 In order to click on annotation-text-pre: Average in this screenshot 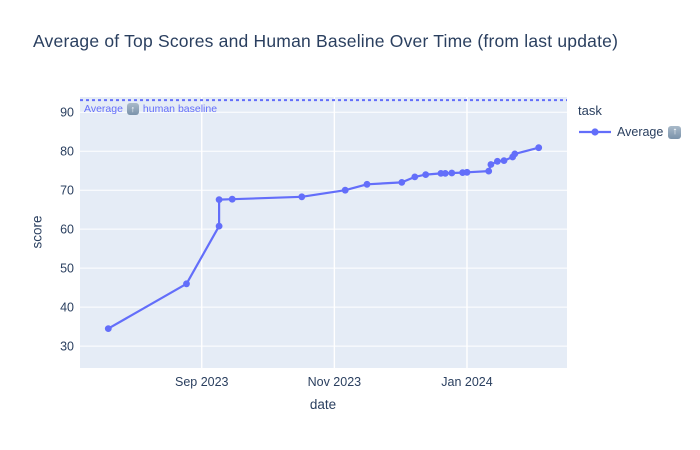, I will do `click(103, 109)`.